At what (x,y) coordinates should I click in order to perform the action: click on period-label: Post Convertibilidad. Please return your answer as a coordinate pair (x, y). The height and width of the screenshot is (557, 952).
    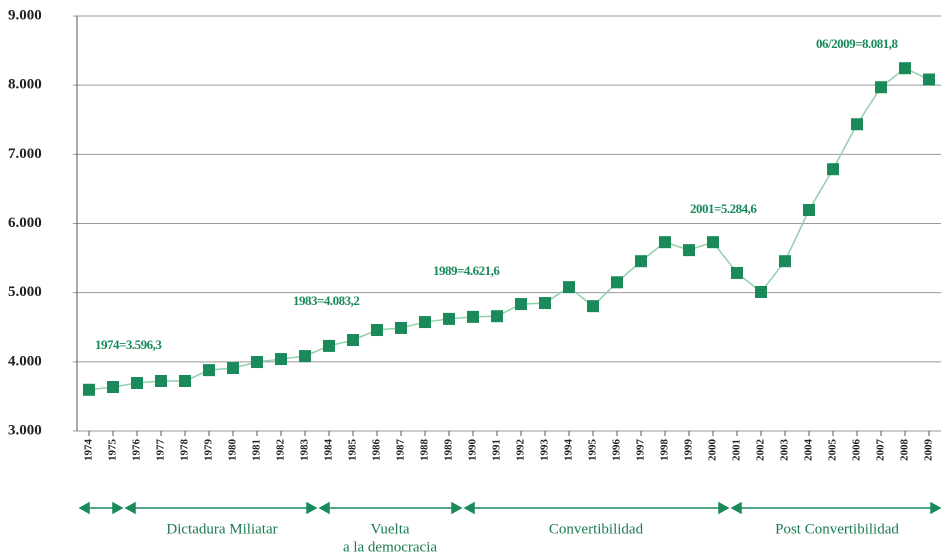
    Looking at the image, I should click on (837, 529).